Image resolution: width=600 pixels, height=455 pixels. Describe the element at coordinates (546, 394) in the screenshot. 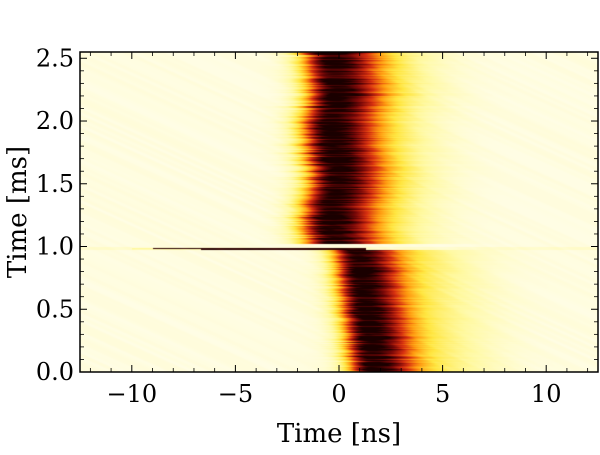

I see `x-tick-label: 10` at that location.